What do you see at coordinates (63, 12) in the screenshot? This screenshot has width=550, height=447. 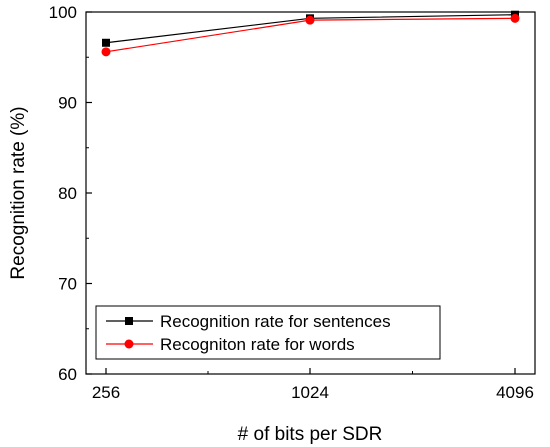 I see `y-tick-label: 100` at bounding box center [63, 12].